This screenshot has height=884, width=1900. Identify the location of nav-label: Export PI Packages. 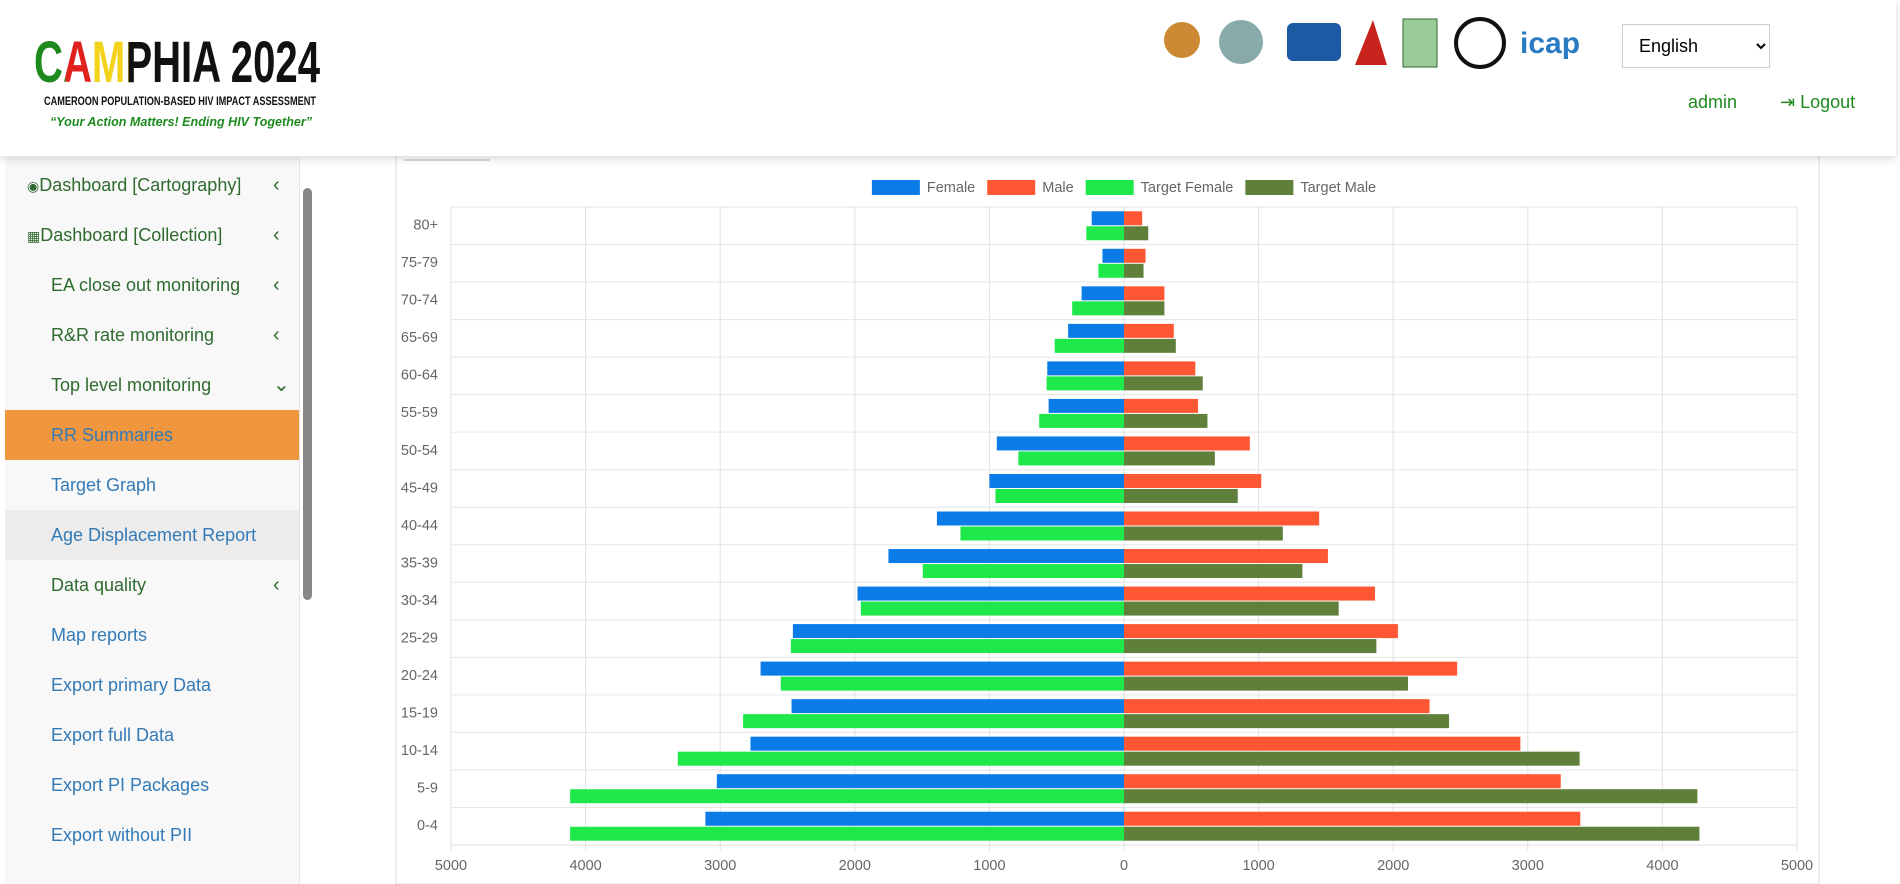
(130, 785).